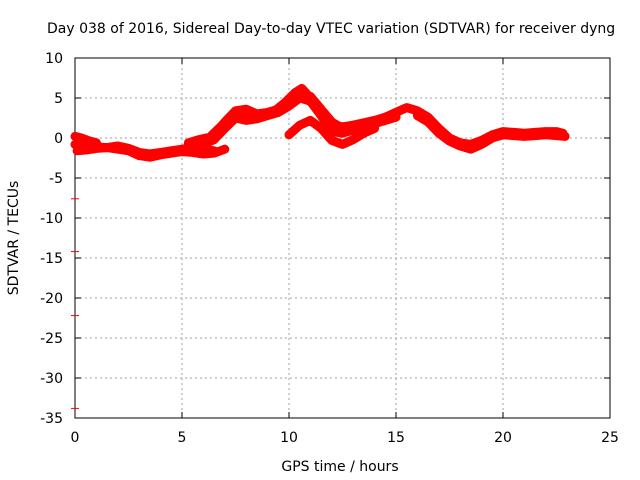  Describe the element at coordinates (339, 467) in the screenshot. I see `x-axis-label: GPS time / hours` at that location.